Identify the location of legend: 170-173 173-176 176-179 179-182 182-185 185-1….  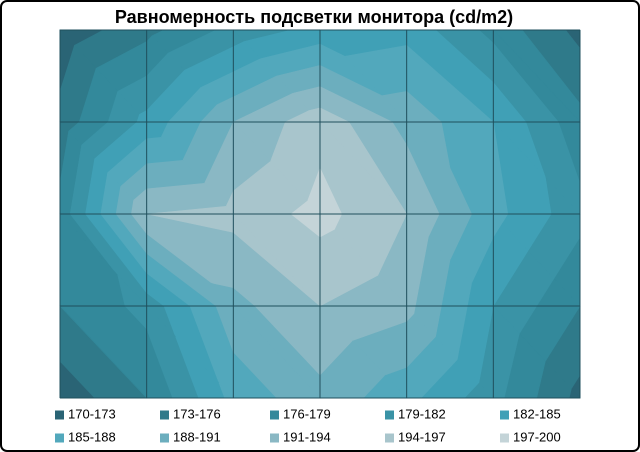
(308, 425).